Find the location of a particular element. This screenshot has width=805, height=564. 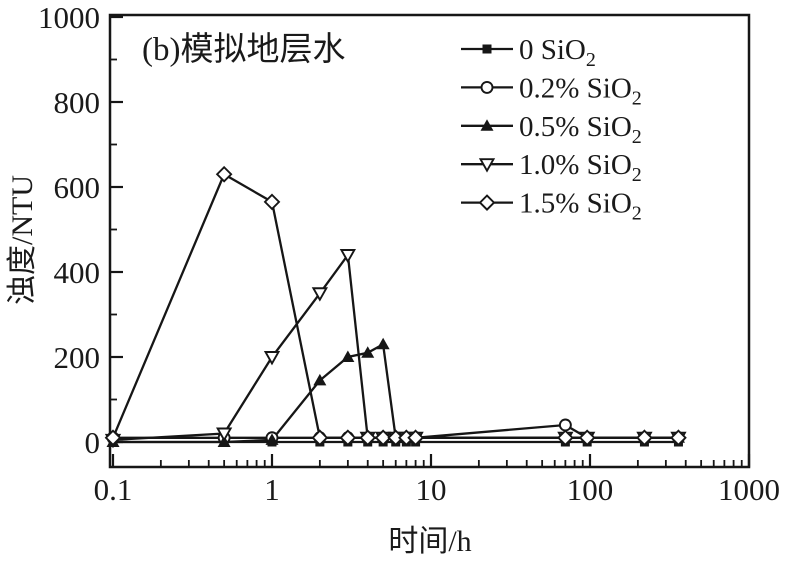

legend-label: 0 SiO2 is located at coordinates (557, 52).